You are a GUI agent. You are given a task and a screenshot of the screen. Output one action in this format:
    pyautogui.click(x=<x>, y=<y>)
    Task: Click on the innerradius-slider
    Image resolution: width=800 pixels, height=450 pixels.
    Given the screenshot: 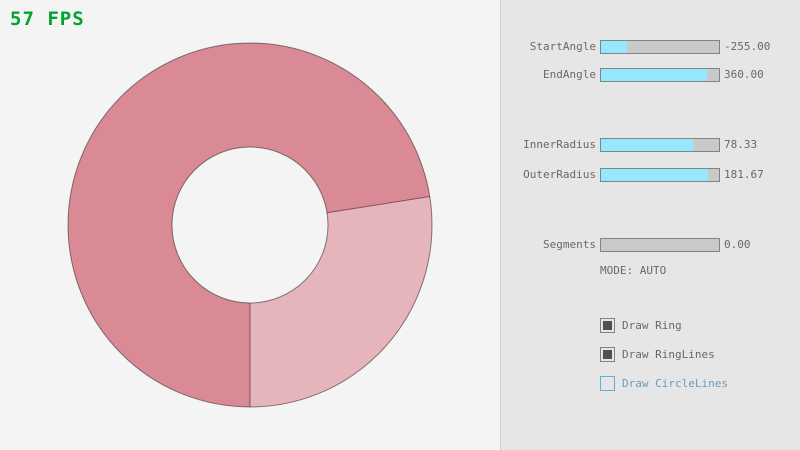 What is the action you would take?
    pyautogui.click(x=660, y=145)
    